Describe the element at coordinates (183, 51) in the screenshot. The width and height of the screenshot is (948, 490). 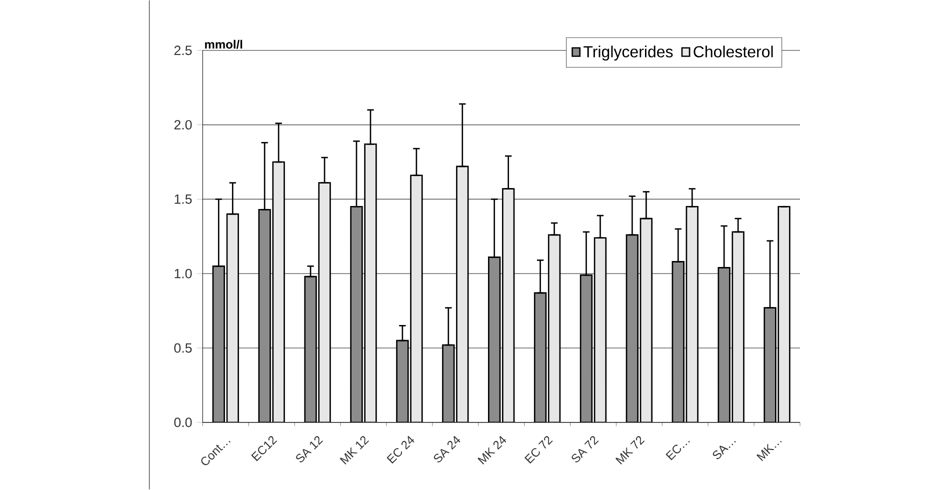
I see `y-tick-label: 2.5` at that location.